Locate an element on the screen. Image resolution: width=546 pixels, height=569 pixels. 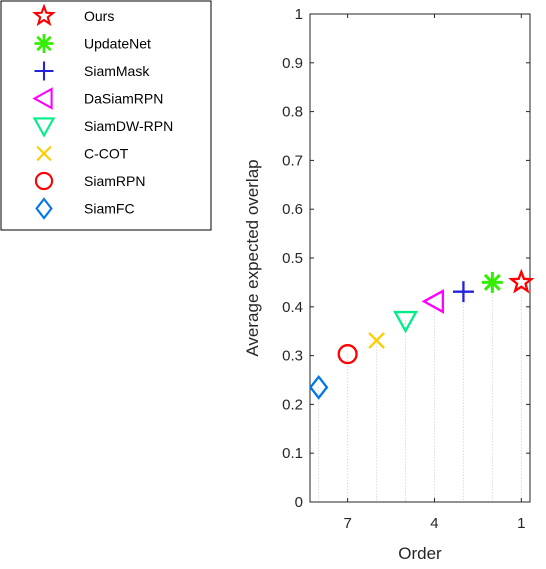
legend-label-ours: Ours is located at coordinates (99, 16).